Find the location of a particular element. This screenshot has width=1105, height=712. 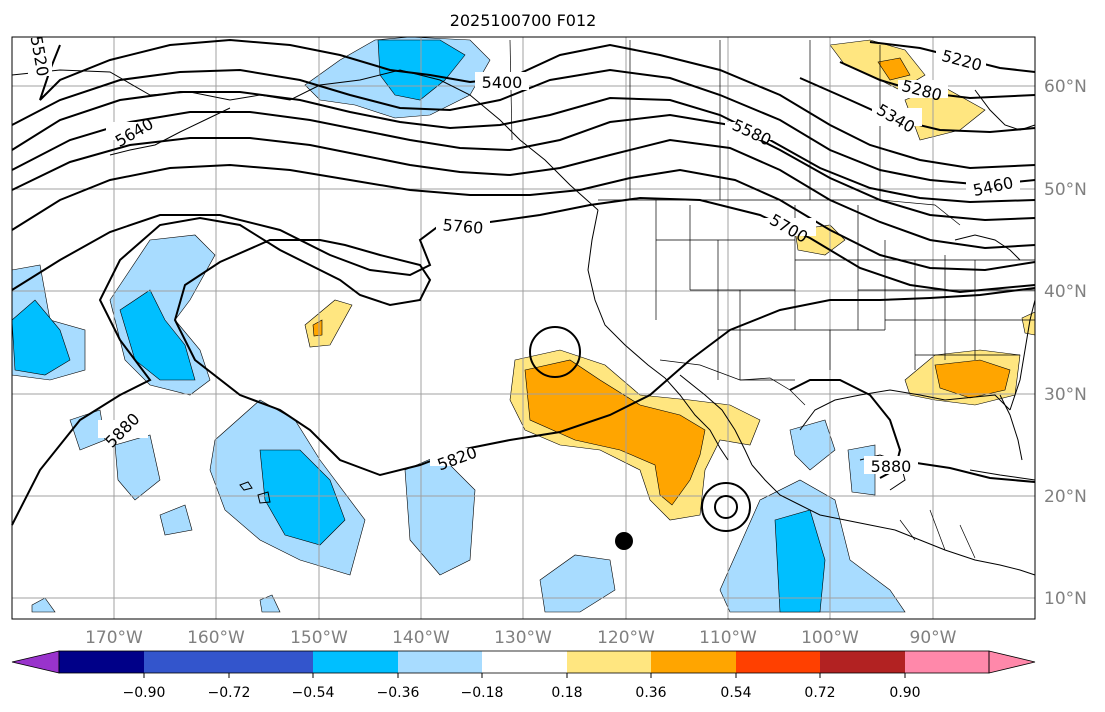

figure-title: 2025100700 F012 is located at coordinates (523, 20).